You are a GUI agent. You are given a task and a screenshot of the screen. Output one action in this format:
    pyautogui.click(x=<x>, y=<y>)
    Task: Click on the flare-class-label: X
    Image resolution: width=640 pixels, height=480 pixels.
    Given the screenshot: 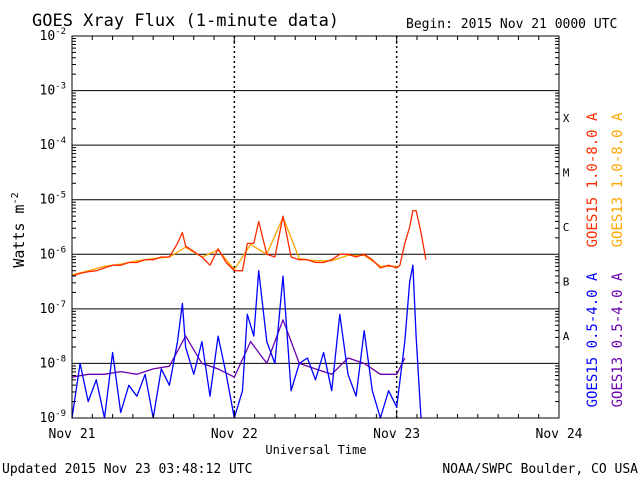 What is the action you would take?
    pyautogui.click(x=566, y=118)
    